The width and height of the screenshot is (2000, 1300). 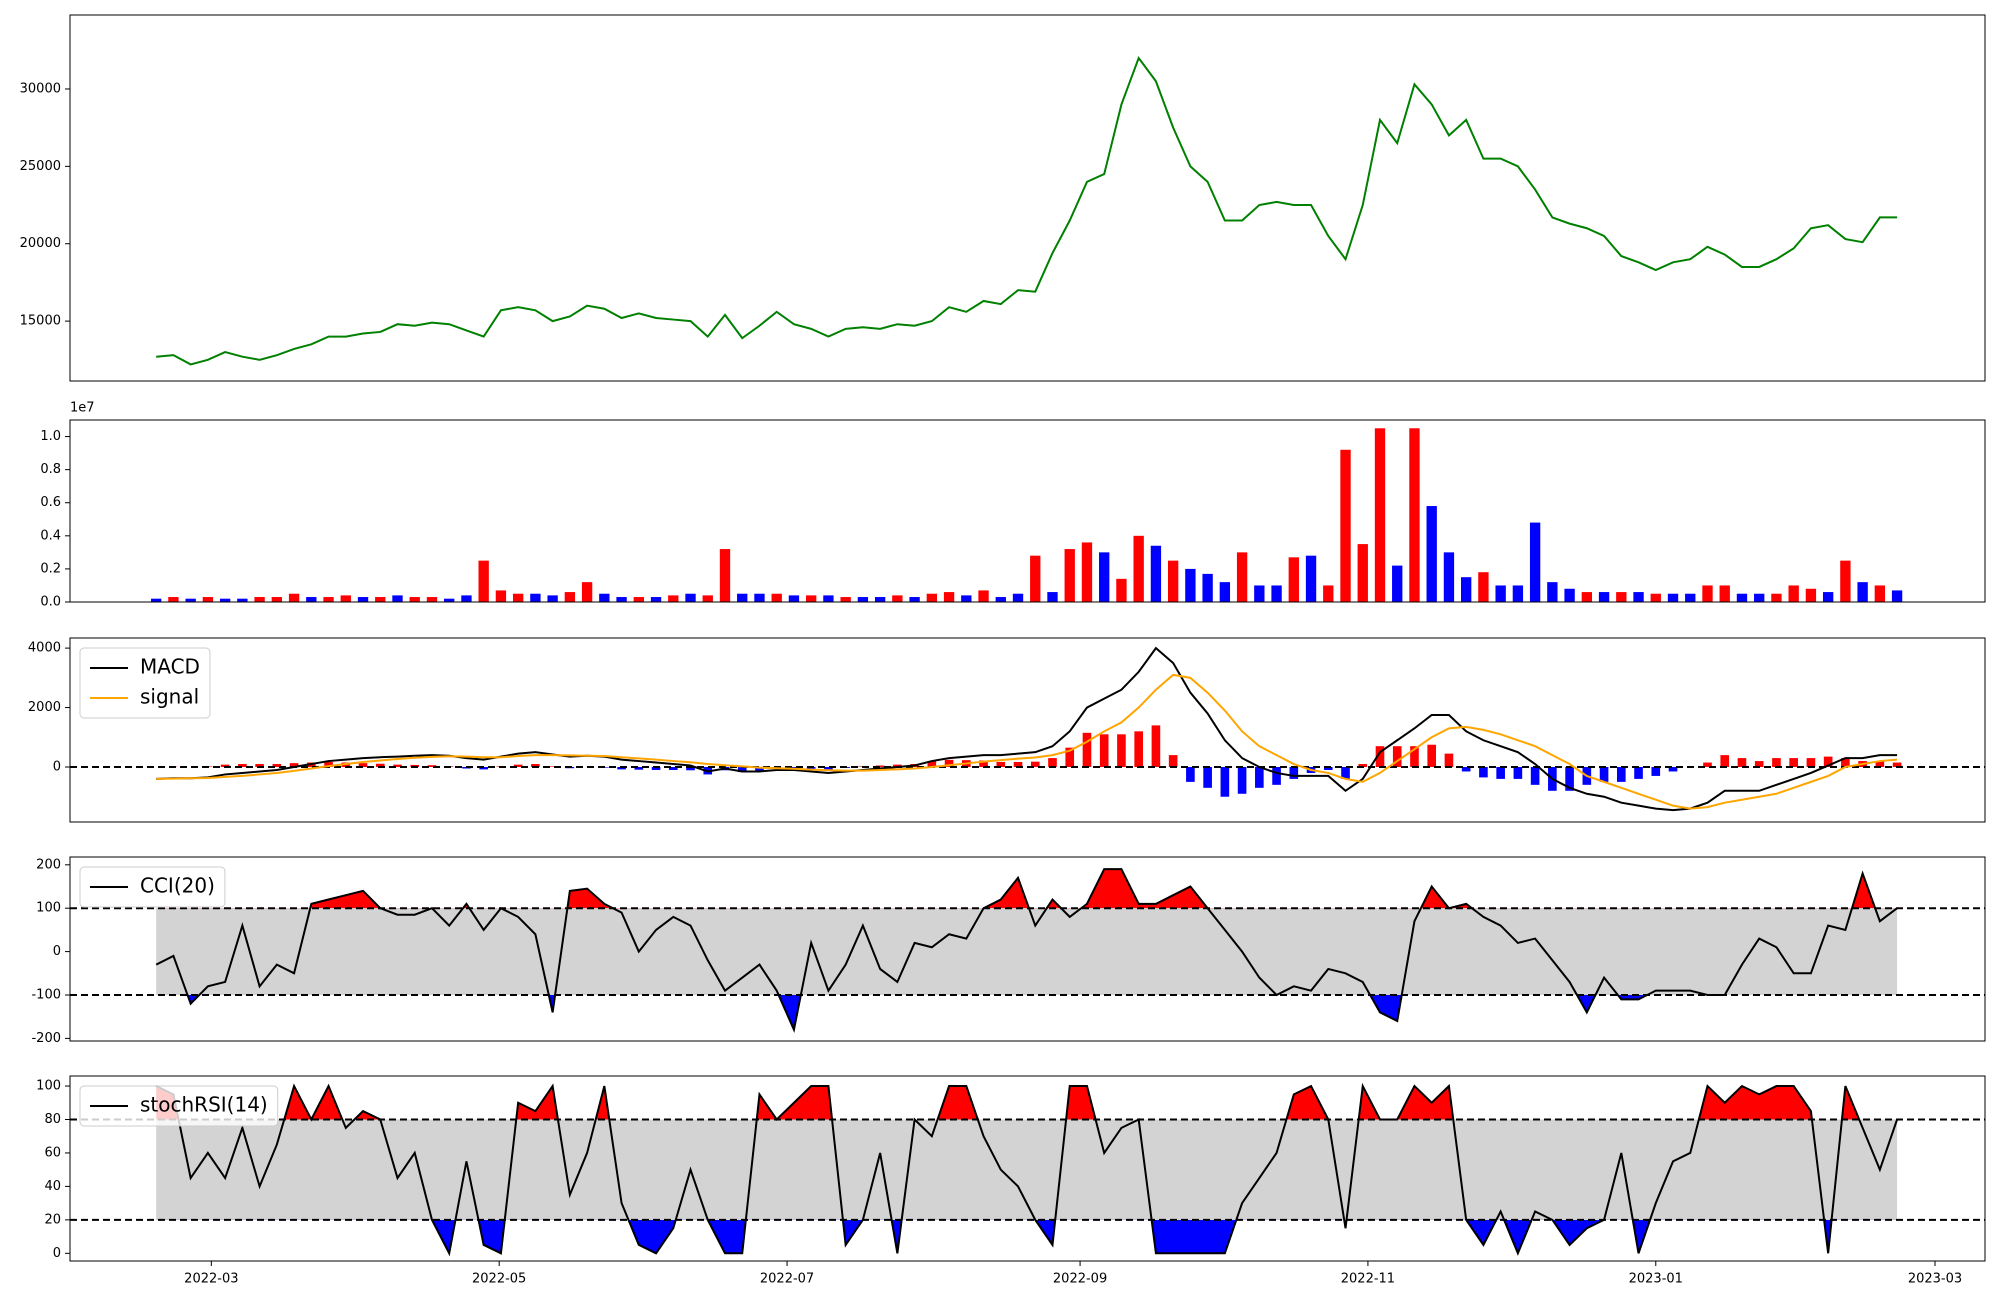 I want to click on y-tick-label: 0.8, so click(x=50, y=469).